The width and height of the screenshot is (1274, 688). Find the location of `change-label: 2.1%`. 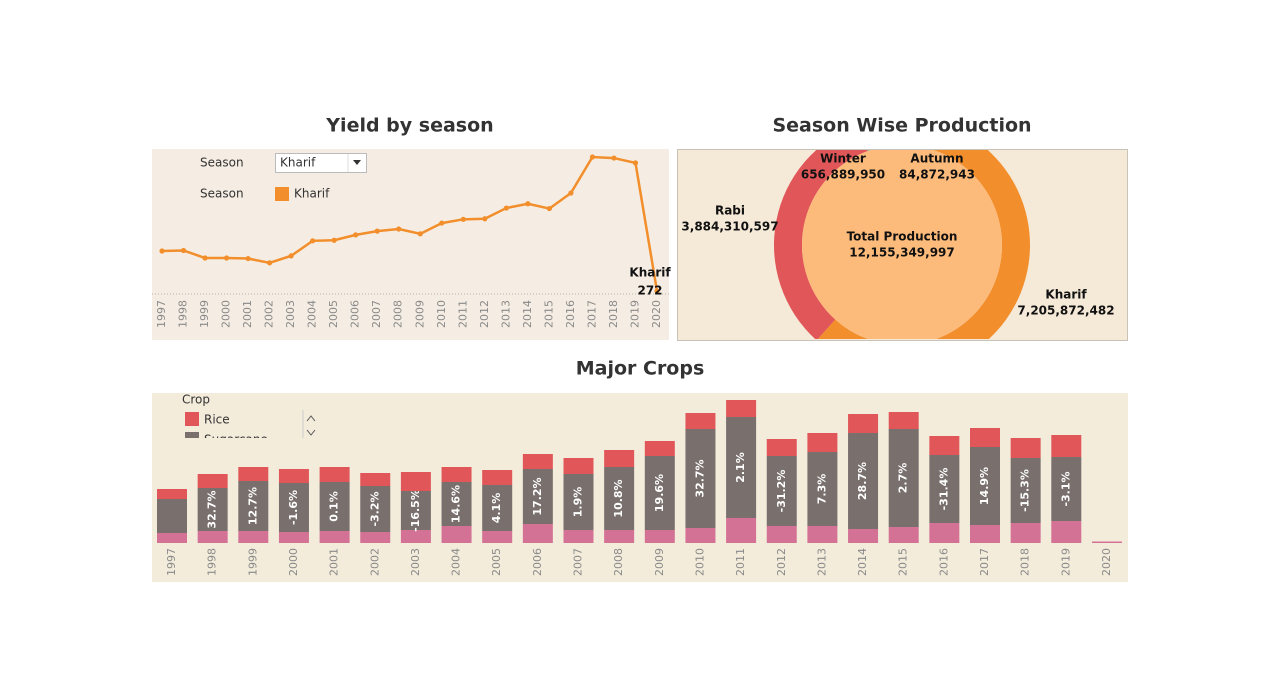

change-label: 2.1% is located at coordinates (740, 467).